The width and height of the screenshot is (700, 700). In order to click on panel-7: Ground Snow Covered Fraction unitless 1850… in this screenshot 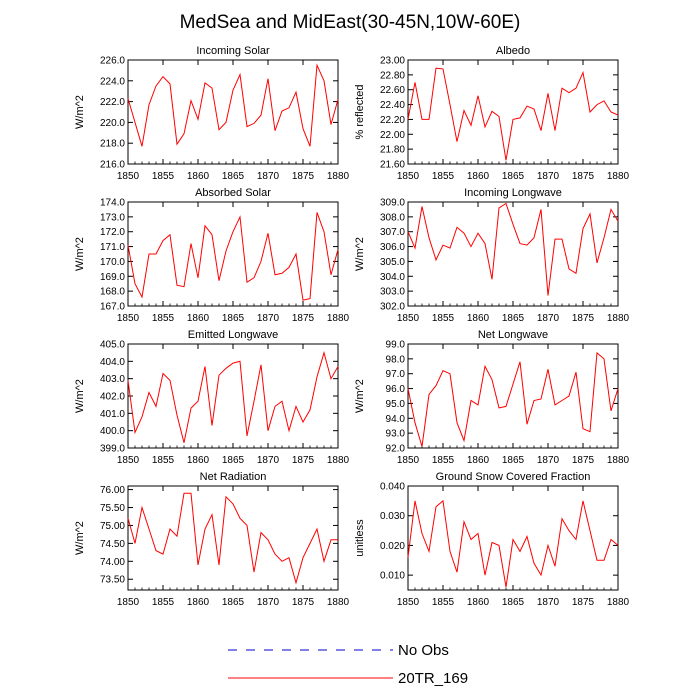, I will do `click(492, 539)`.